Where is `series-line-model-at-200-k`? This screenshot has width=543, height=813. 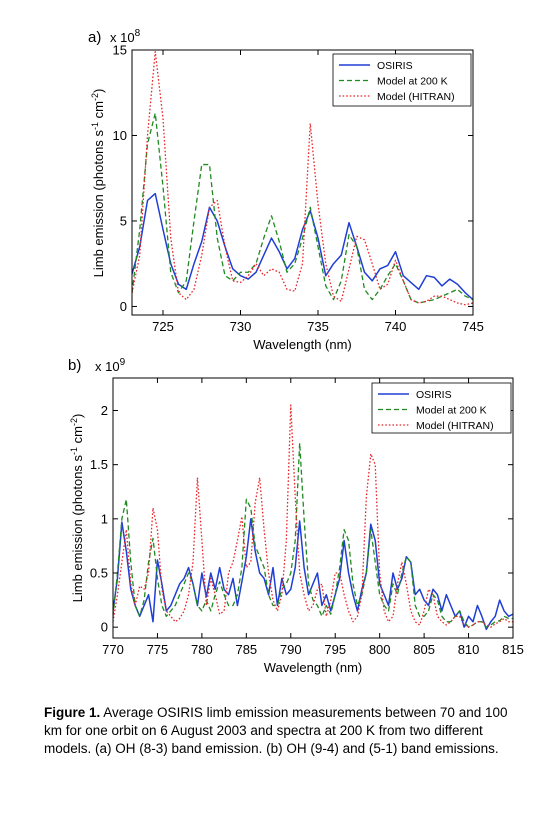
series-line-model-at-200-k is located at coordinates (302, 208).